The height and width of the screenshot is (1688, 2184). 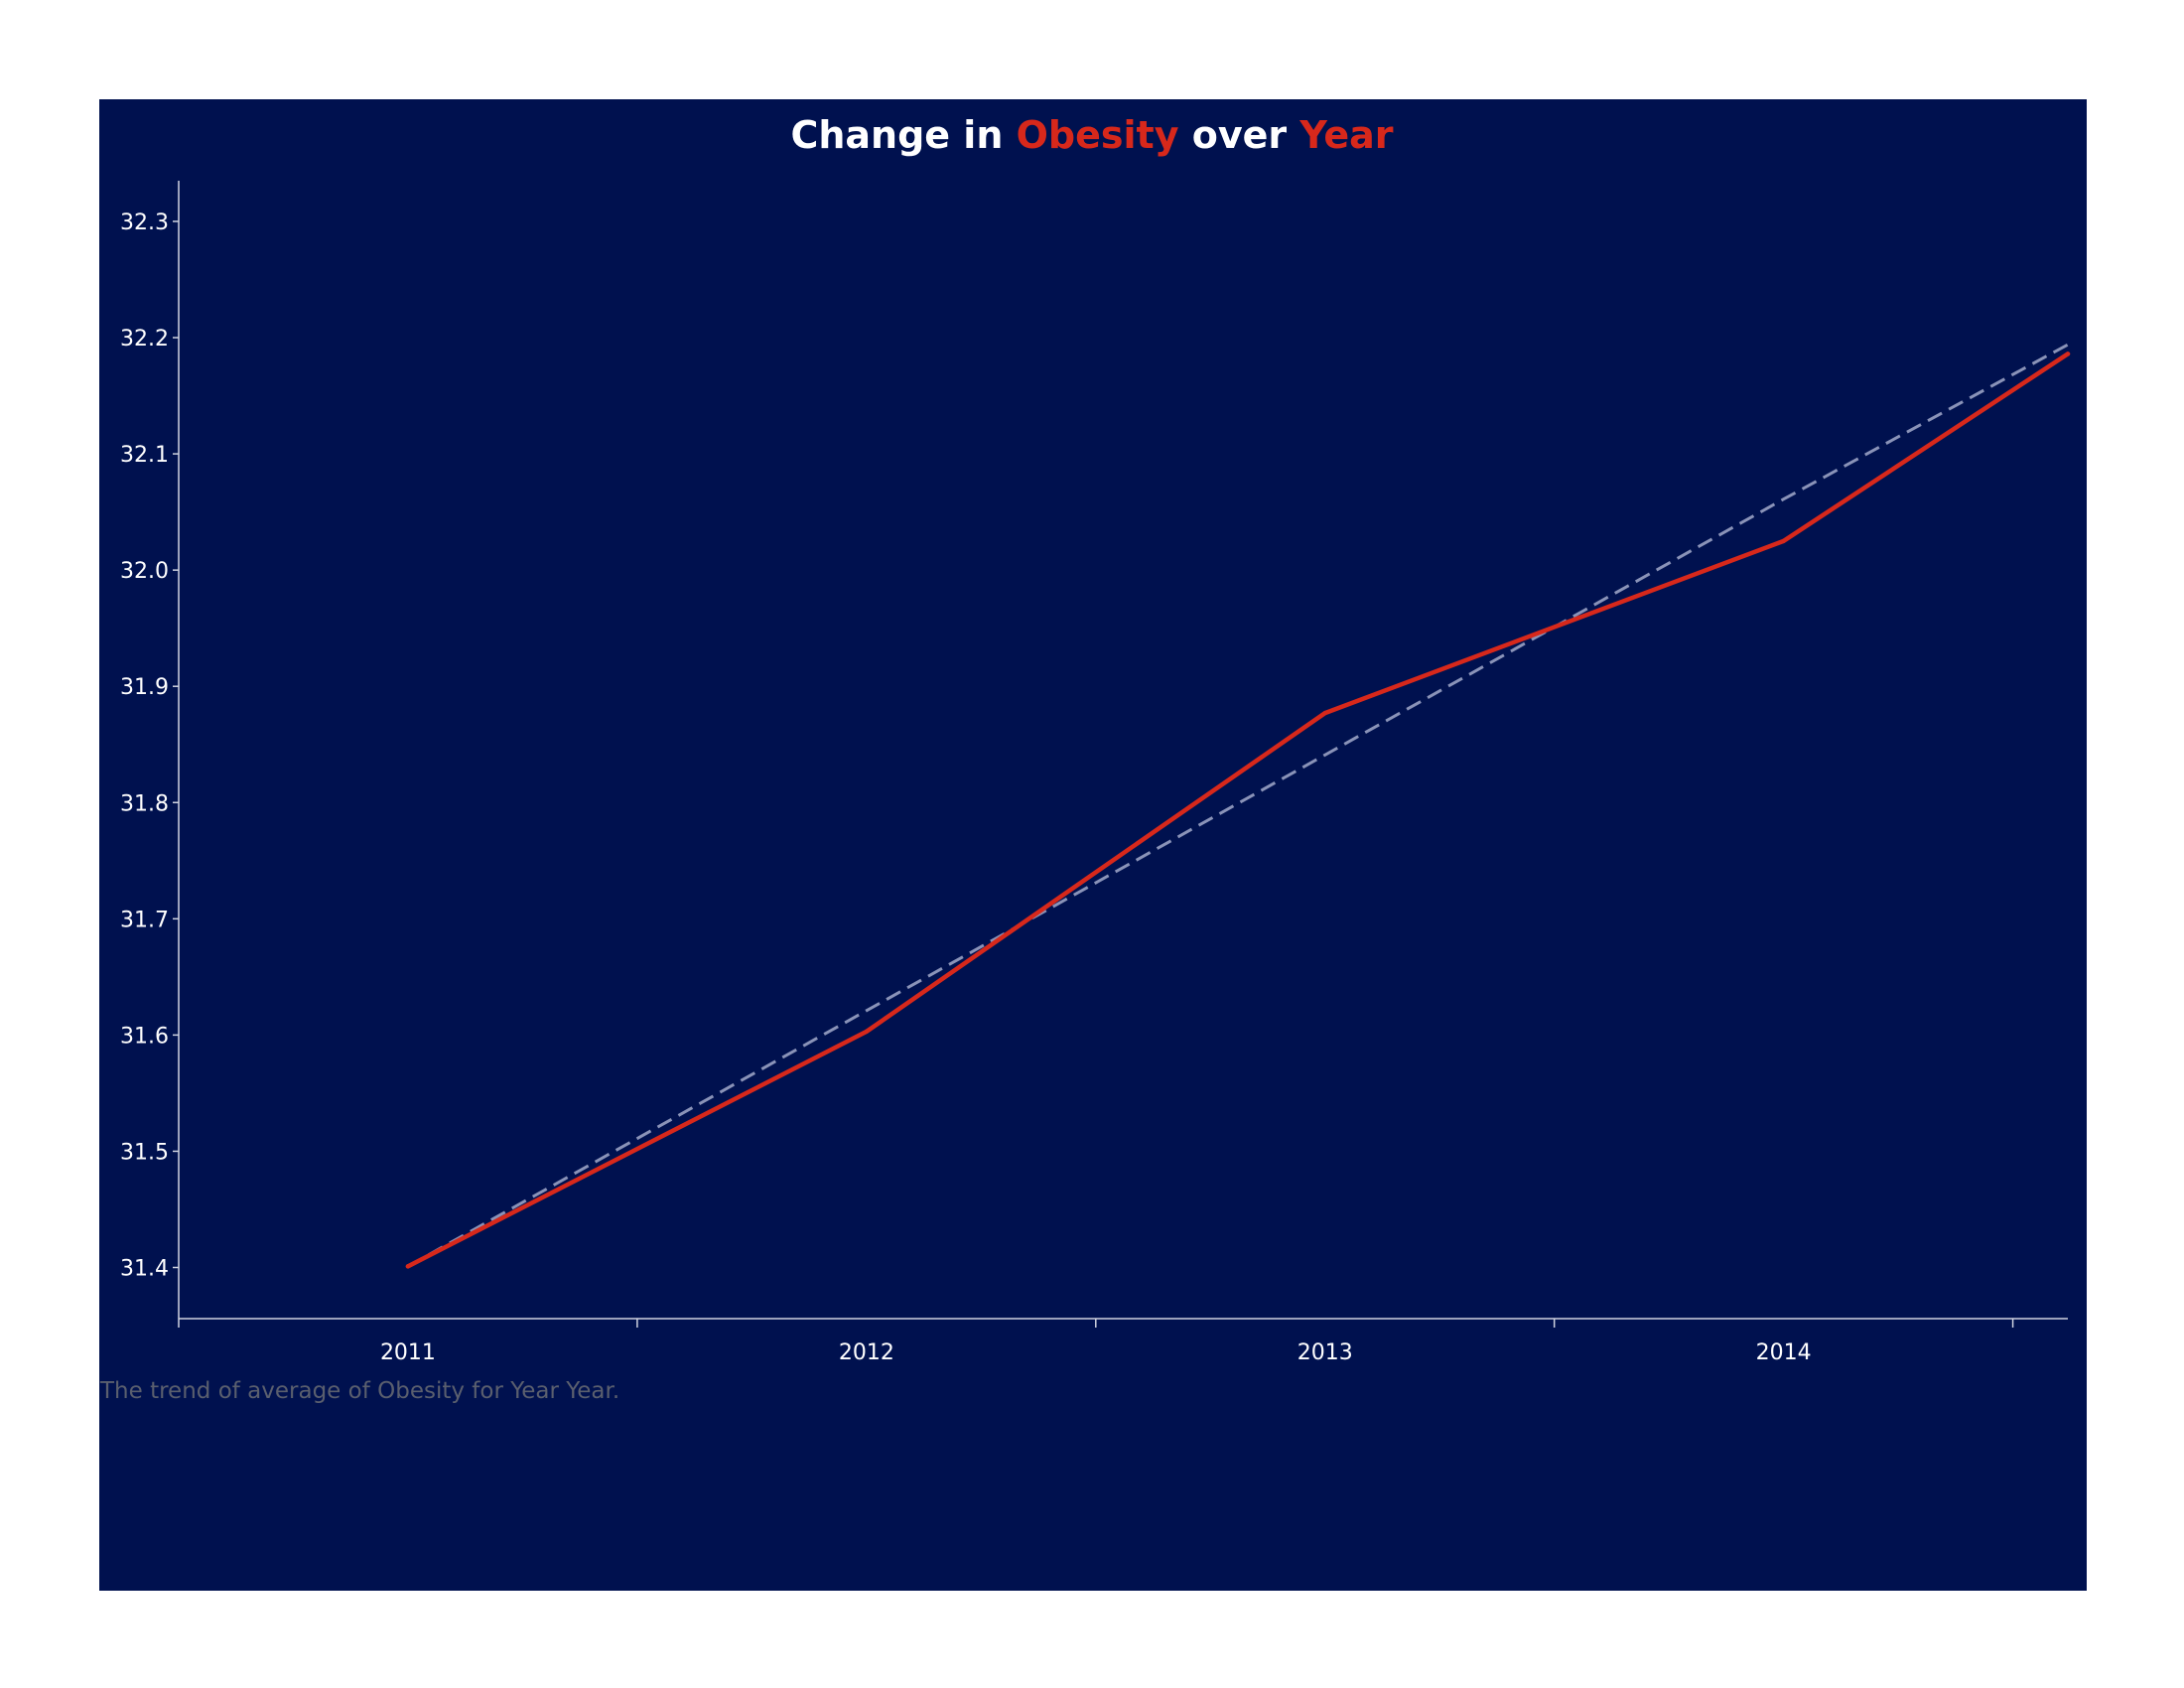 I want to click on y-tick-label: 32.3, so click(x=144, y=223).